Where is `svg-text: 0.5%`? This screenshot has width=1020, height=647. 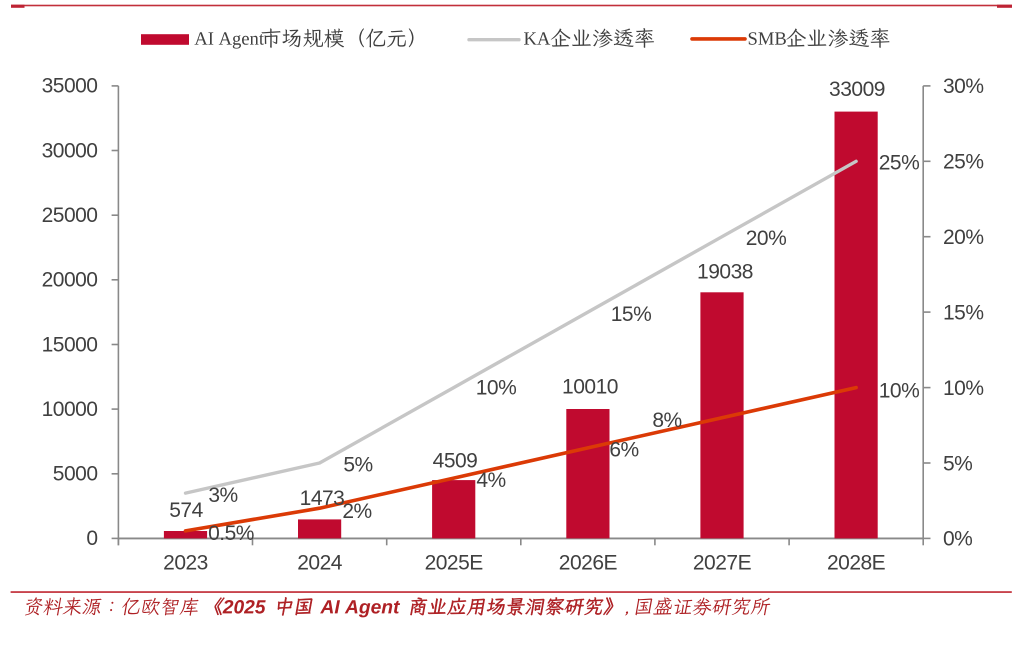 svg-text: 0.5% is located at coordinates (231, 533).